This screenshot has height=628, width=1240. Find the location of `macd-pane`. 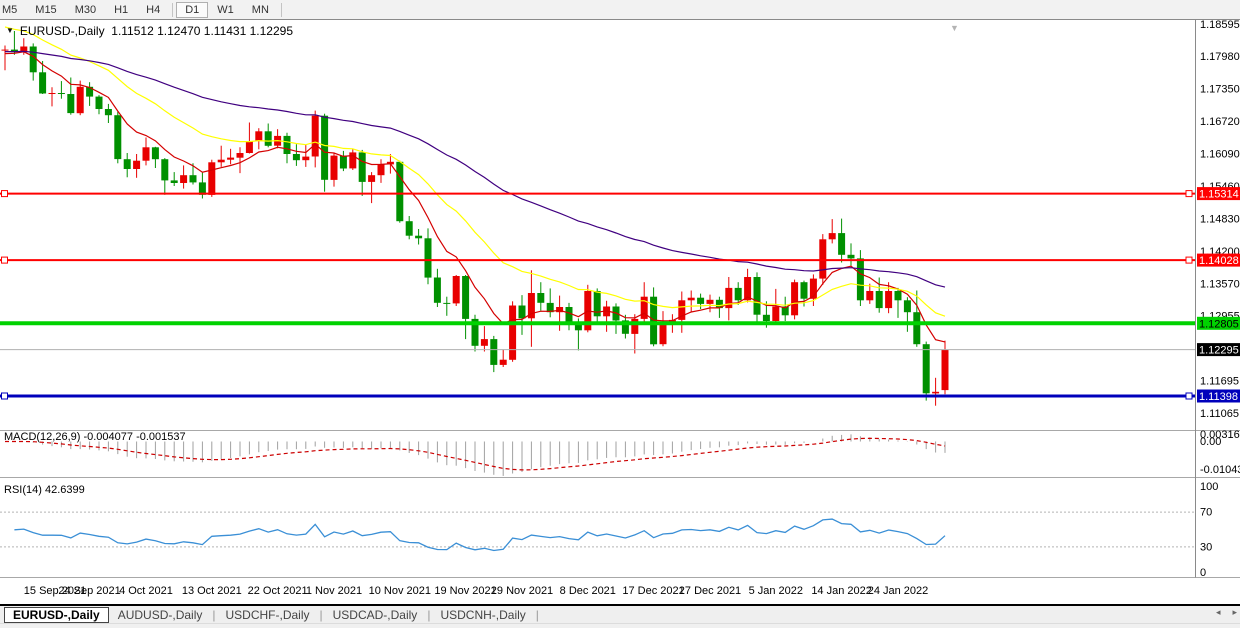

macd-pane is located at coordinates (475, 455).